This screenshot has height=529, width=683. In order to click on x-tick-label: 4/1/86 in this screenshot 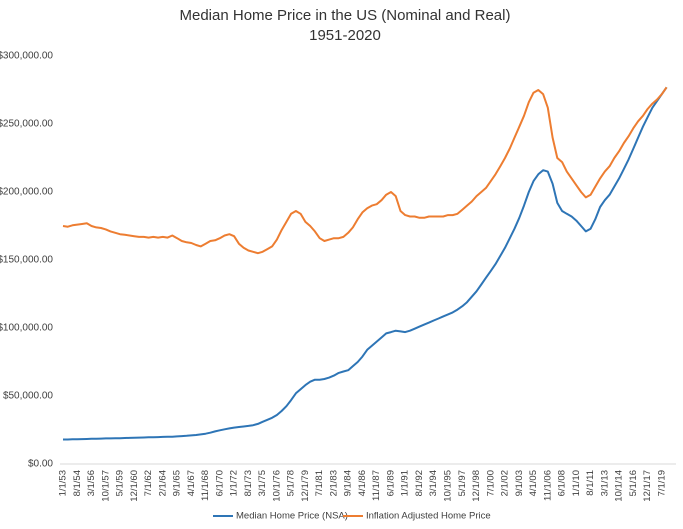, I will do `click(362, 483)`.